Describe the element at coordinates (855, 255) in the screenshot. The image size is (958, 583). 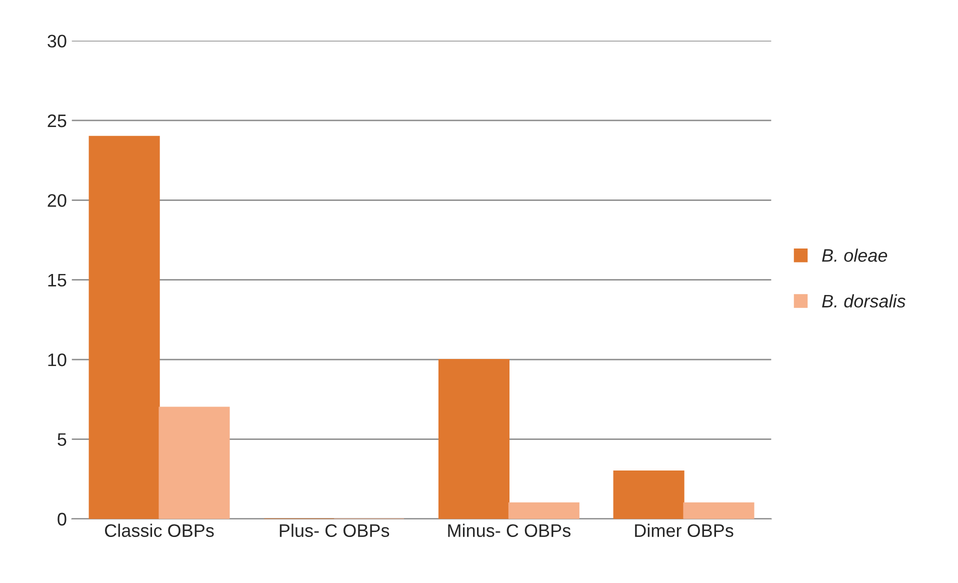
I see `legend-label: B. oleae` at that location.